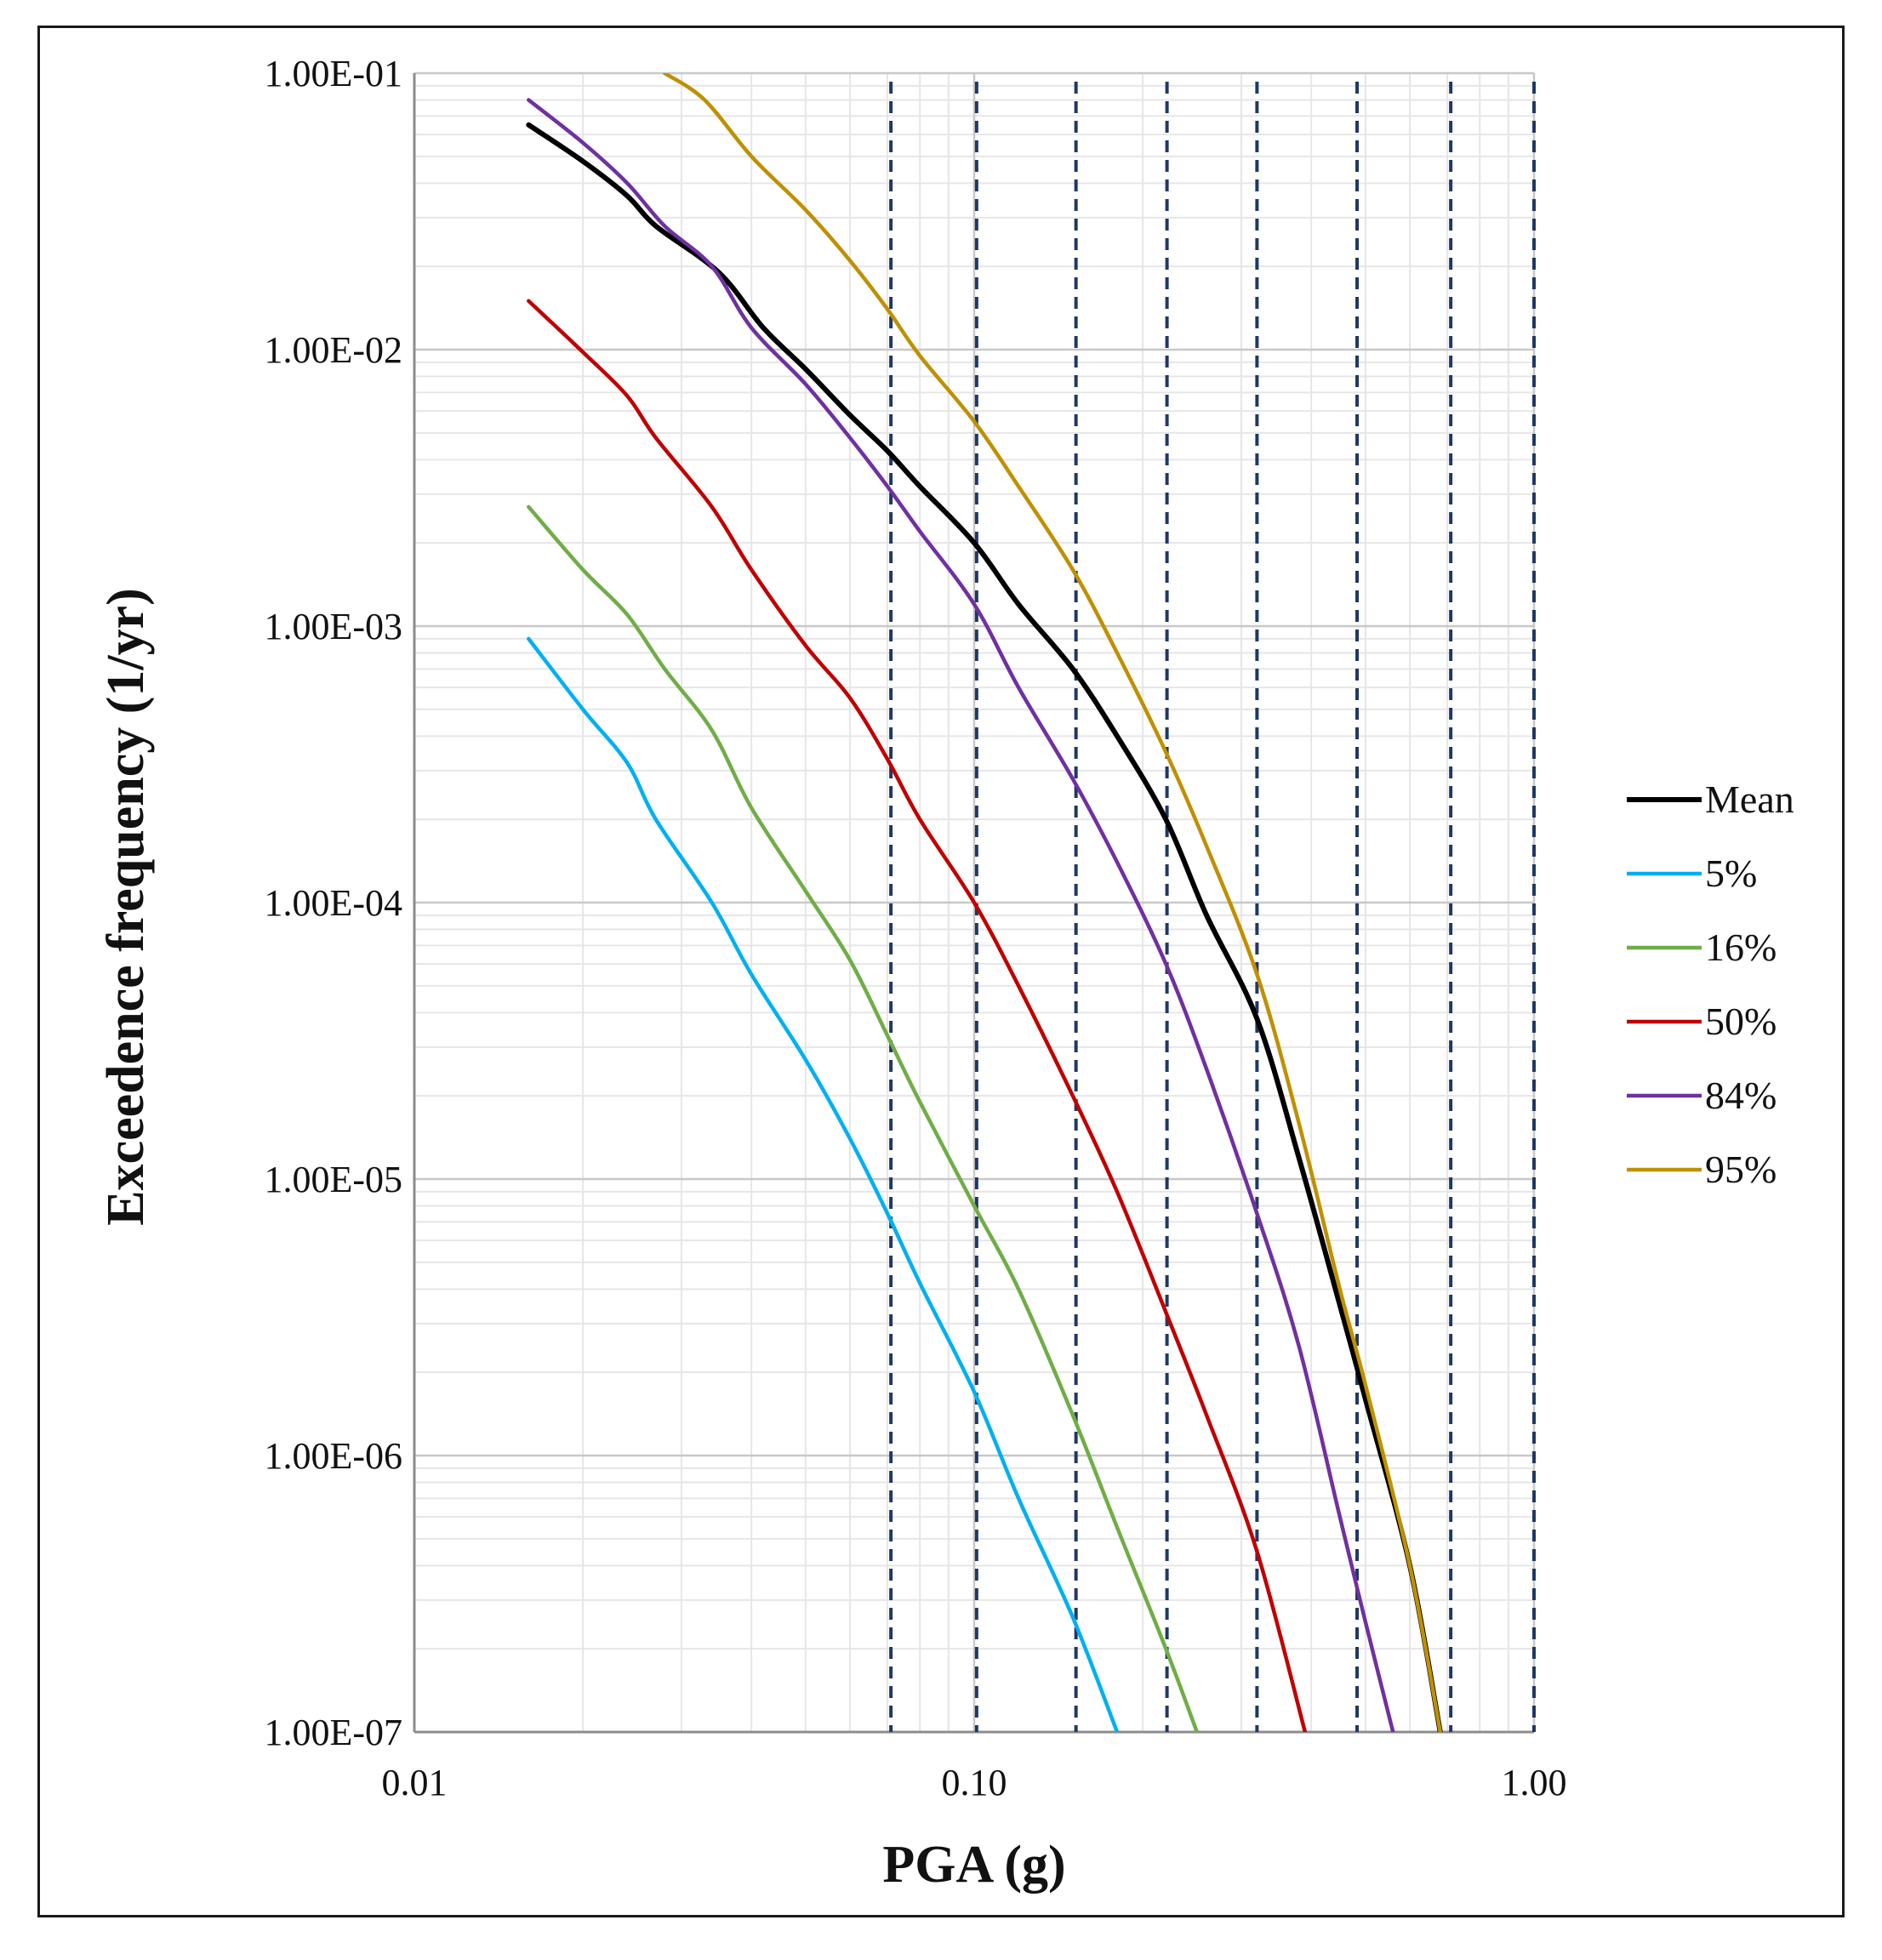 This screenshot has width=1882, height=1960. What do you see at coordinates (333, 1456) in the screenshot?
I see `y-tick-label: 1.00E-06` at bounding box center [333, 1456].